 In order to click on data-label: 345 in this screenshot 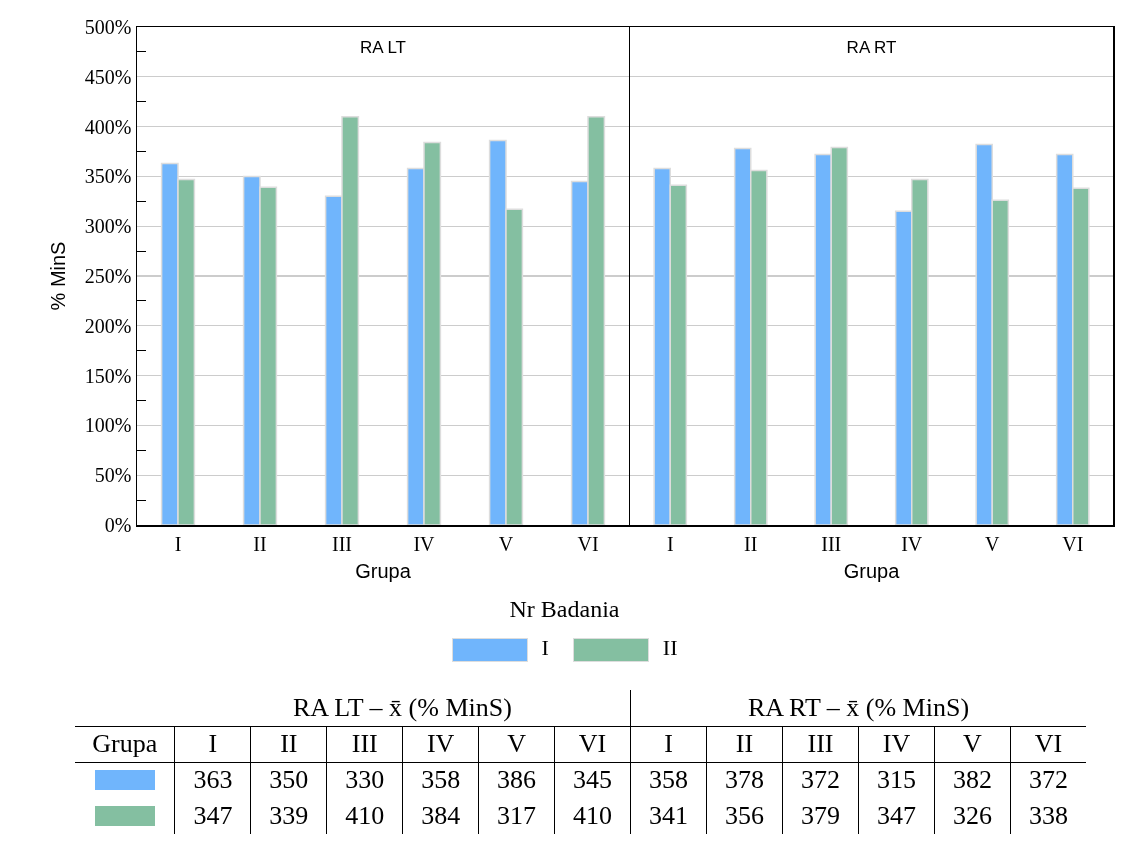, I will do `click(592, 780)`.